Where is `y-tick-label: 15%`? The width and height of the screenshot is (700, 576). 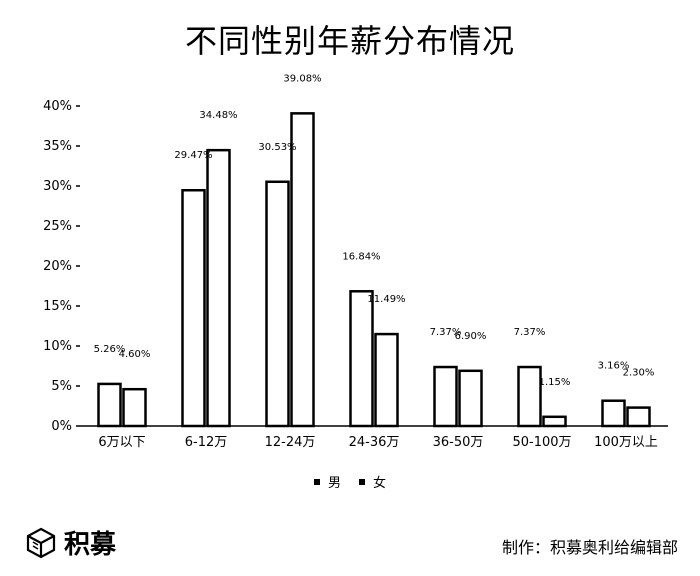
y-tick-label: 15% is located at coordinates (57, 306).